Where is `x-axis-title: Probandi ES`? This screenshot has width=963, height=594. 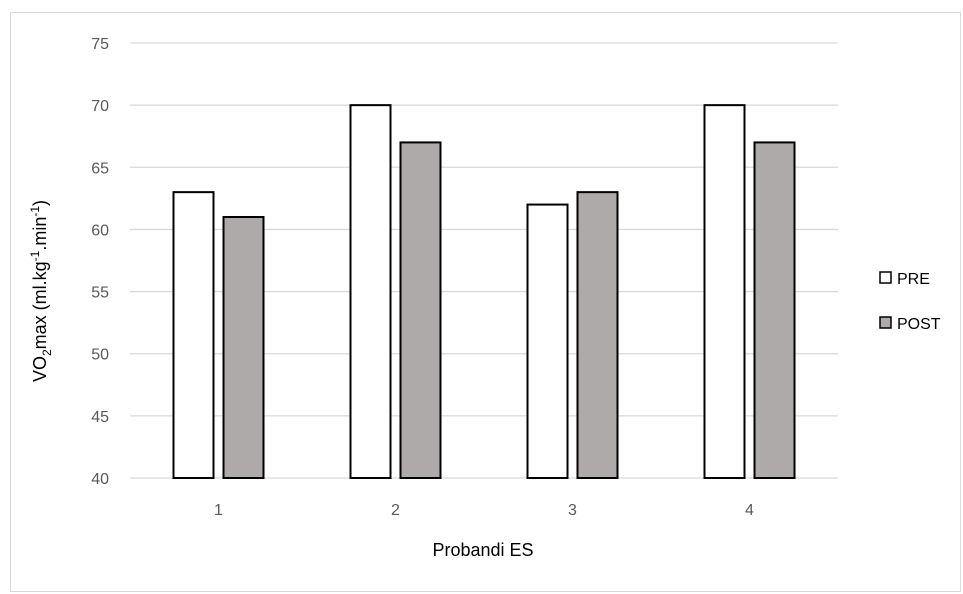 x-axis-title: Probandi ES is located at coordinates (482, 550).